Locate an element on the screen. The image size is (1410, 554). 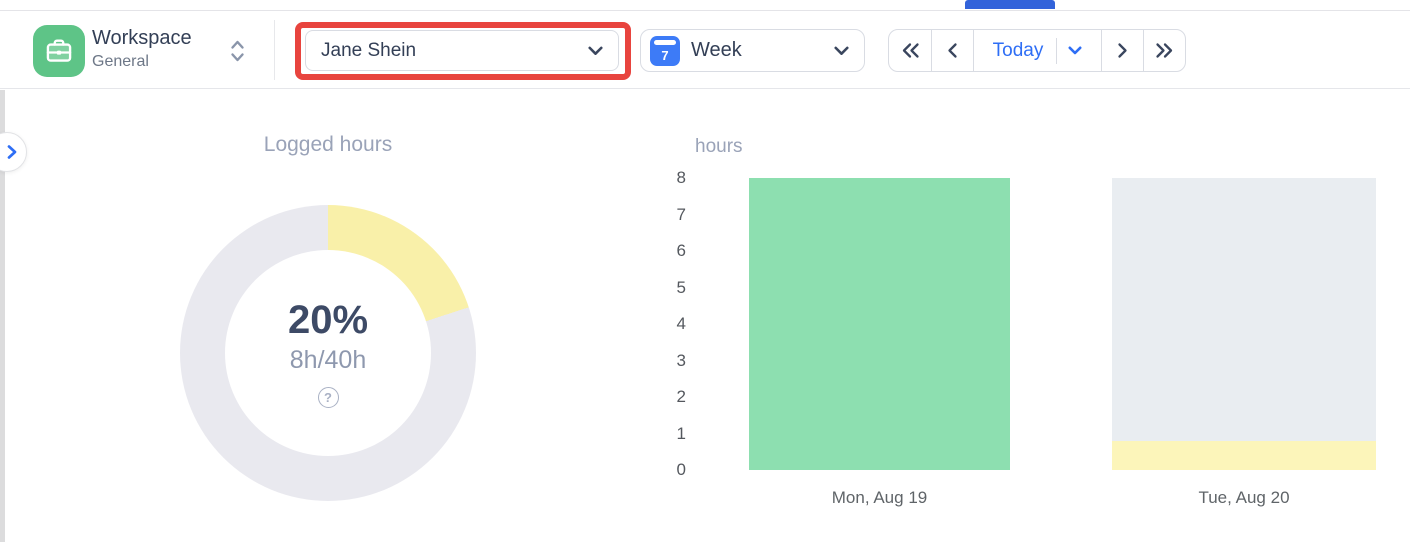
y-axis-tick: 6 is located at coordinates (681, 250).